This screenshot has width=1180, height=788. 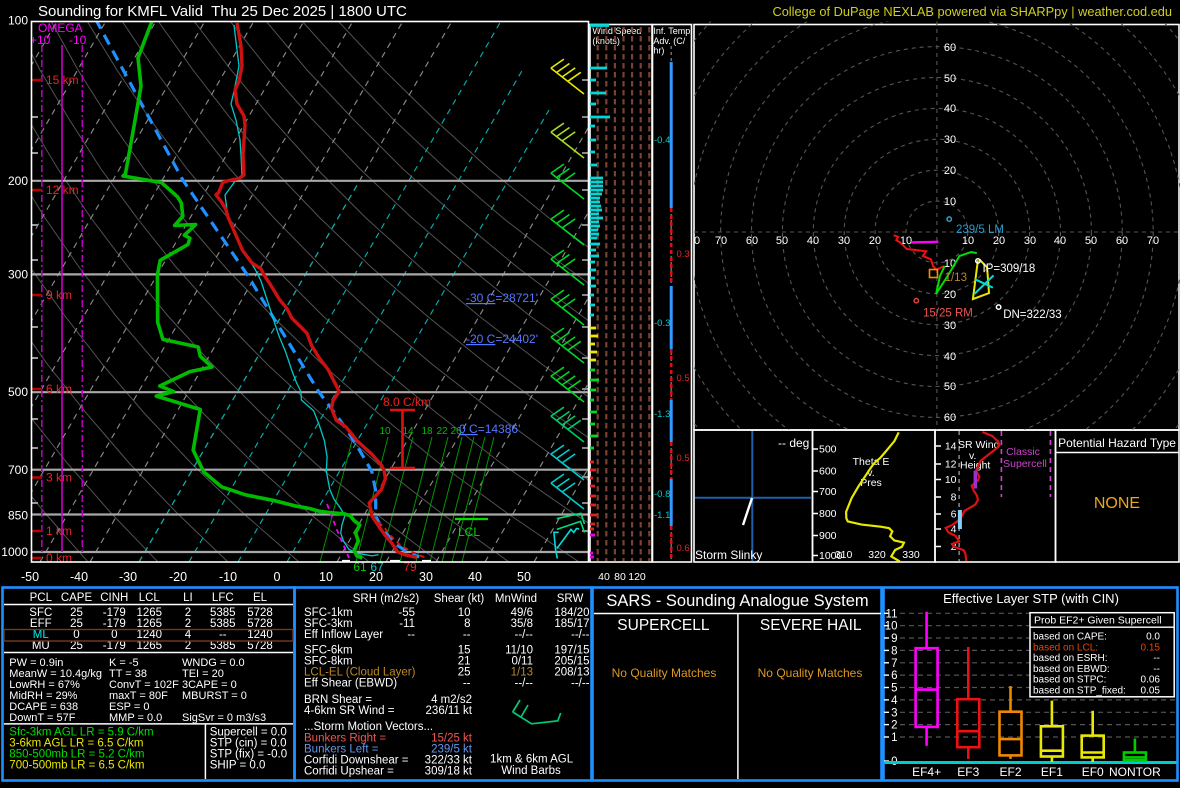 What do you see at coordinates (728, 555) in the screenshot?
I see `svg-text: Storm Slinky` at bounding box center [728, 555].